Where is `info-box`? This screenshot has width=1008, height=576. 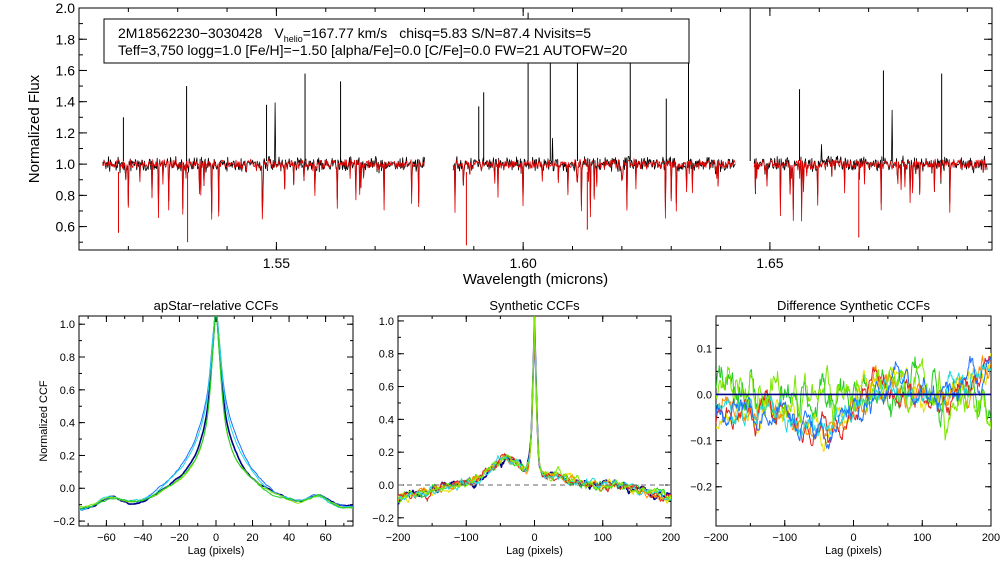
info-box is located at coordinates (396, 41).